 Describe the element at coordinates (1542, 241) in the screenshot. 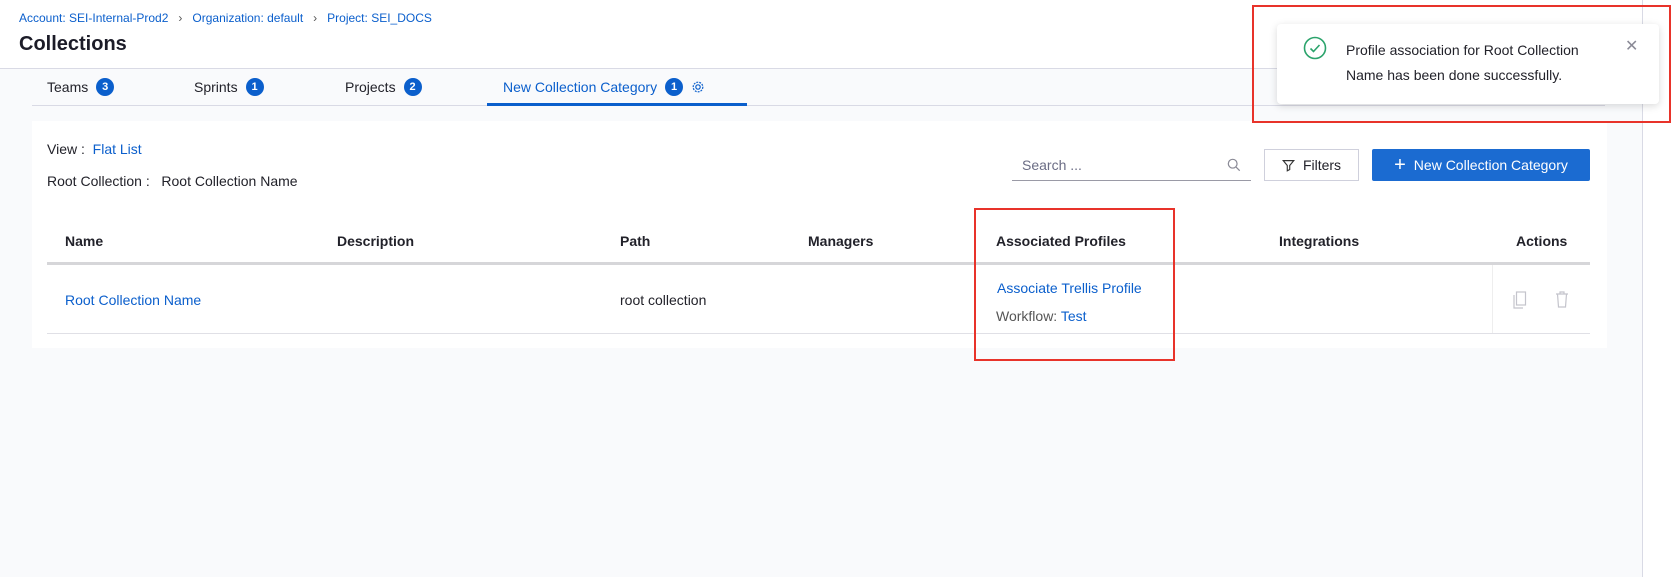

I see `column-header-actions: Actions` at that location.